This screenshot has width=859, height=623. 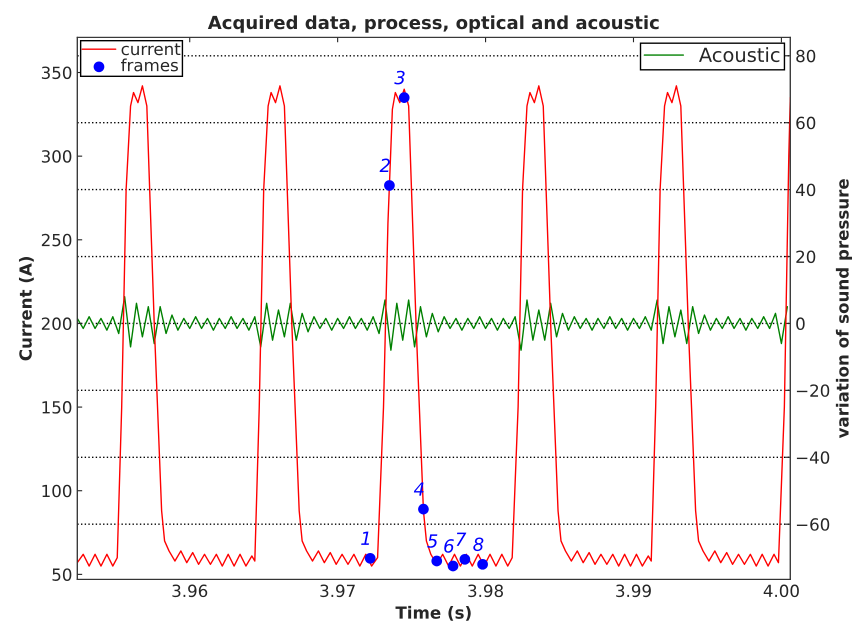 What do you see at coordinates (813, 457) in the screenshot?
I see `y2-tick-label: −40` at bounding box center [813, 457].